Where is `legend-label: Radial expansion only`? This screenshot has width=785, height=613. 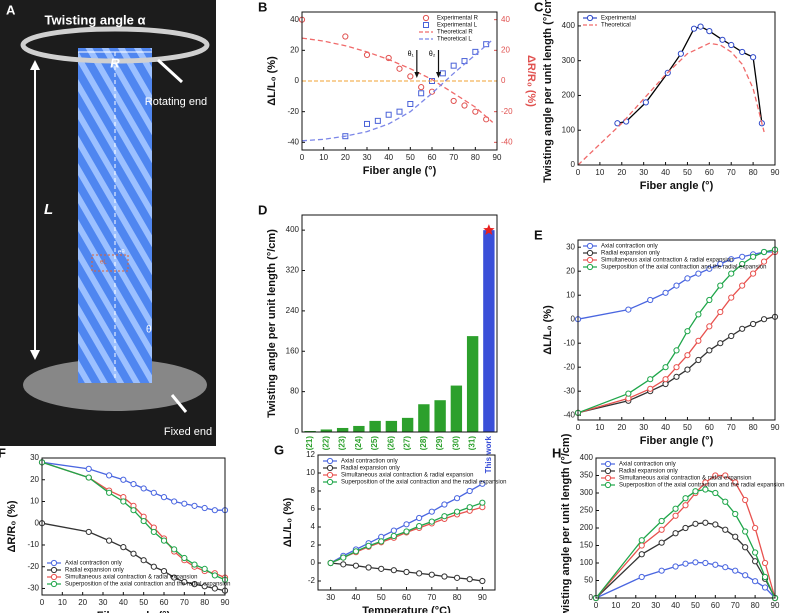 legend-label: Radial expansion only is located at coordinates (370, 469).